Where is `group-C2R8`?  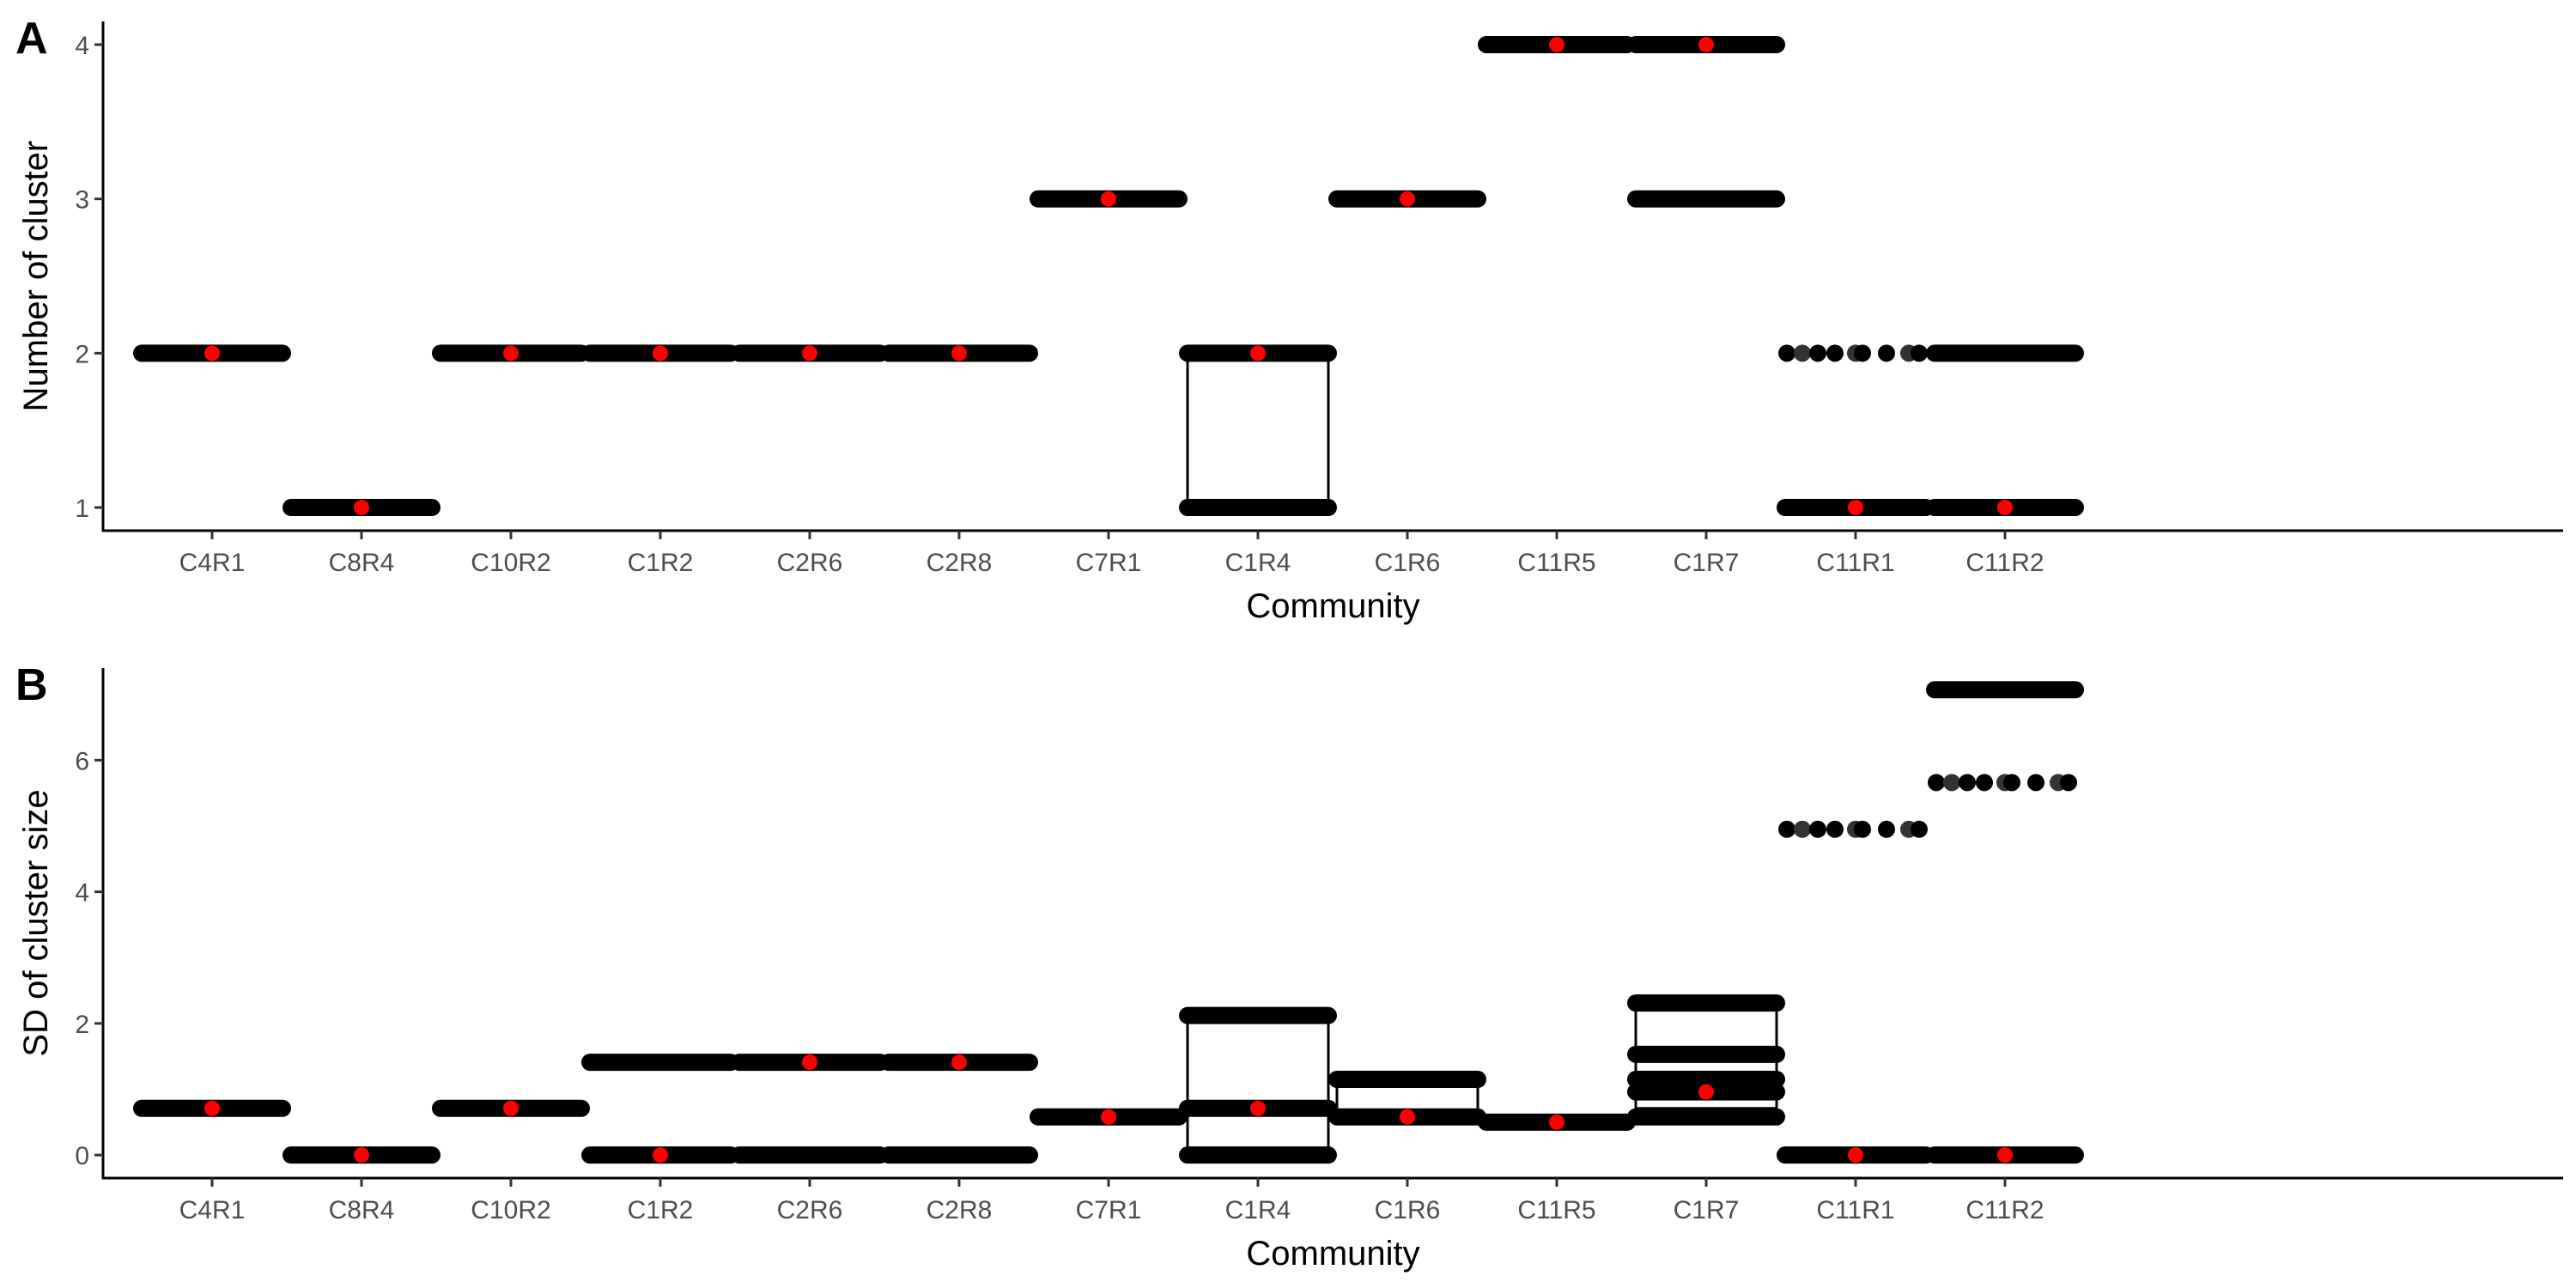
group-C2R8 is located at coordinates (959, 353).